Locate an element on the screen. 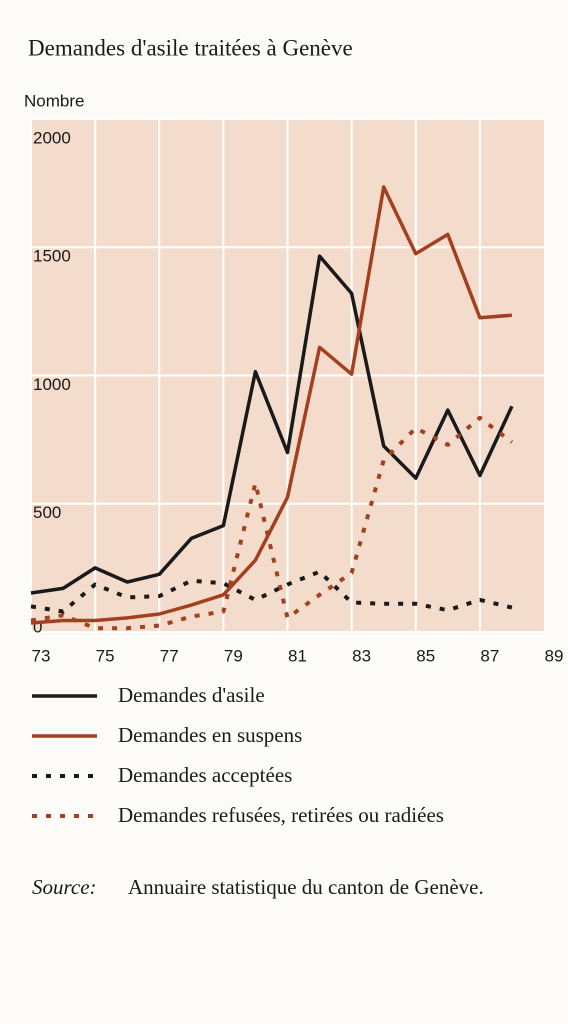  x-tick-label: 89 is located at coordinates (554, 655).